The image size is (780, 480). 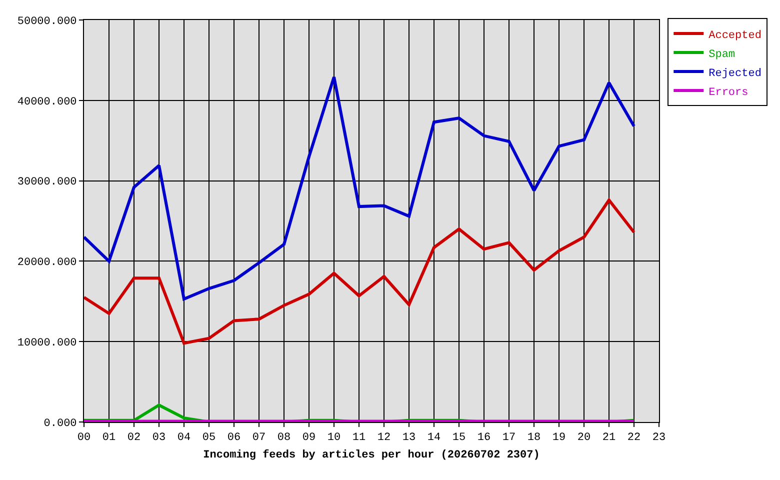 I want to click on x-tick-label: 00, so click(x=84, y=438).